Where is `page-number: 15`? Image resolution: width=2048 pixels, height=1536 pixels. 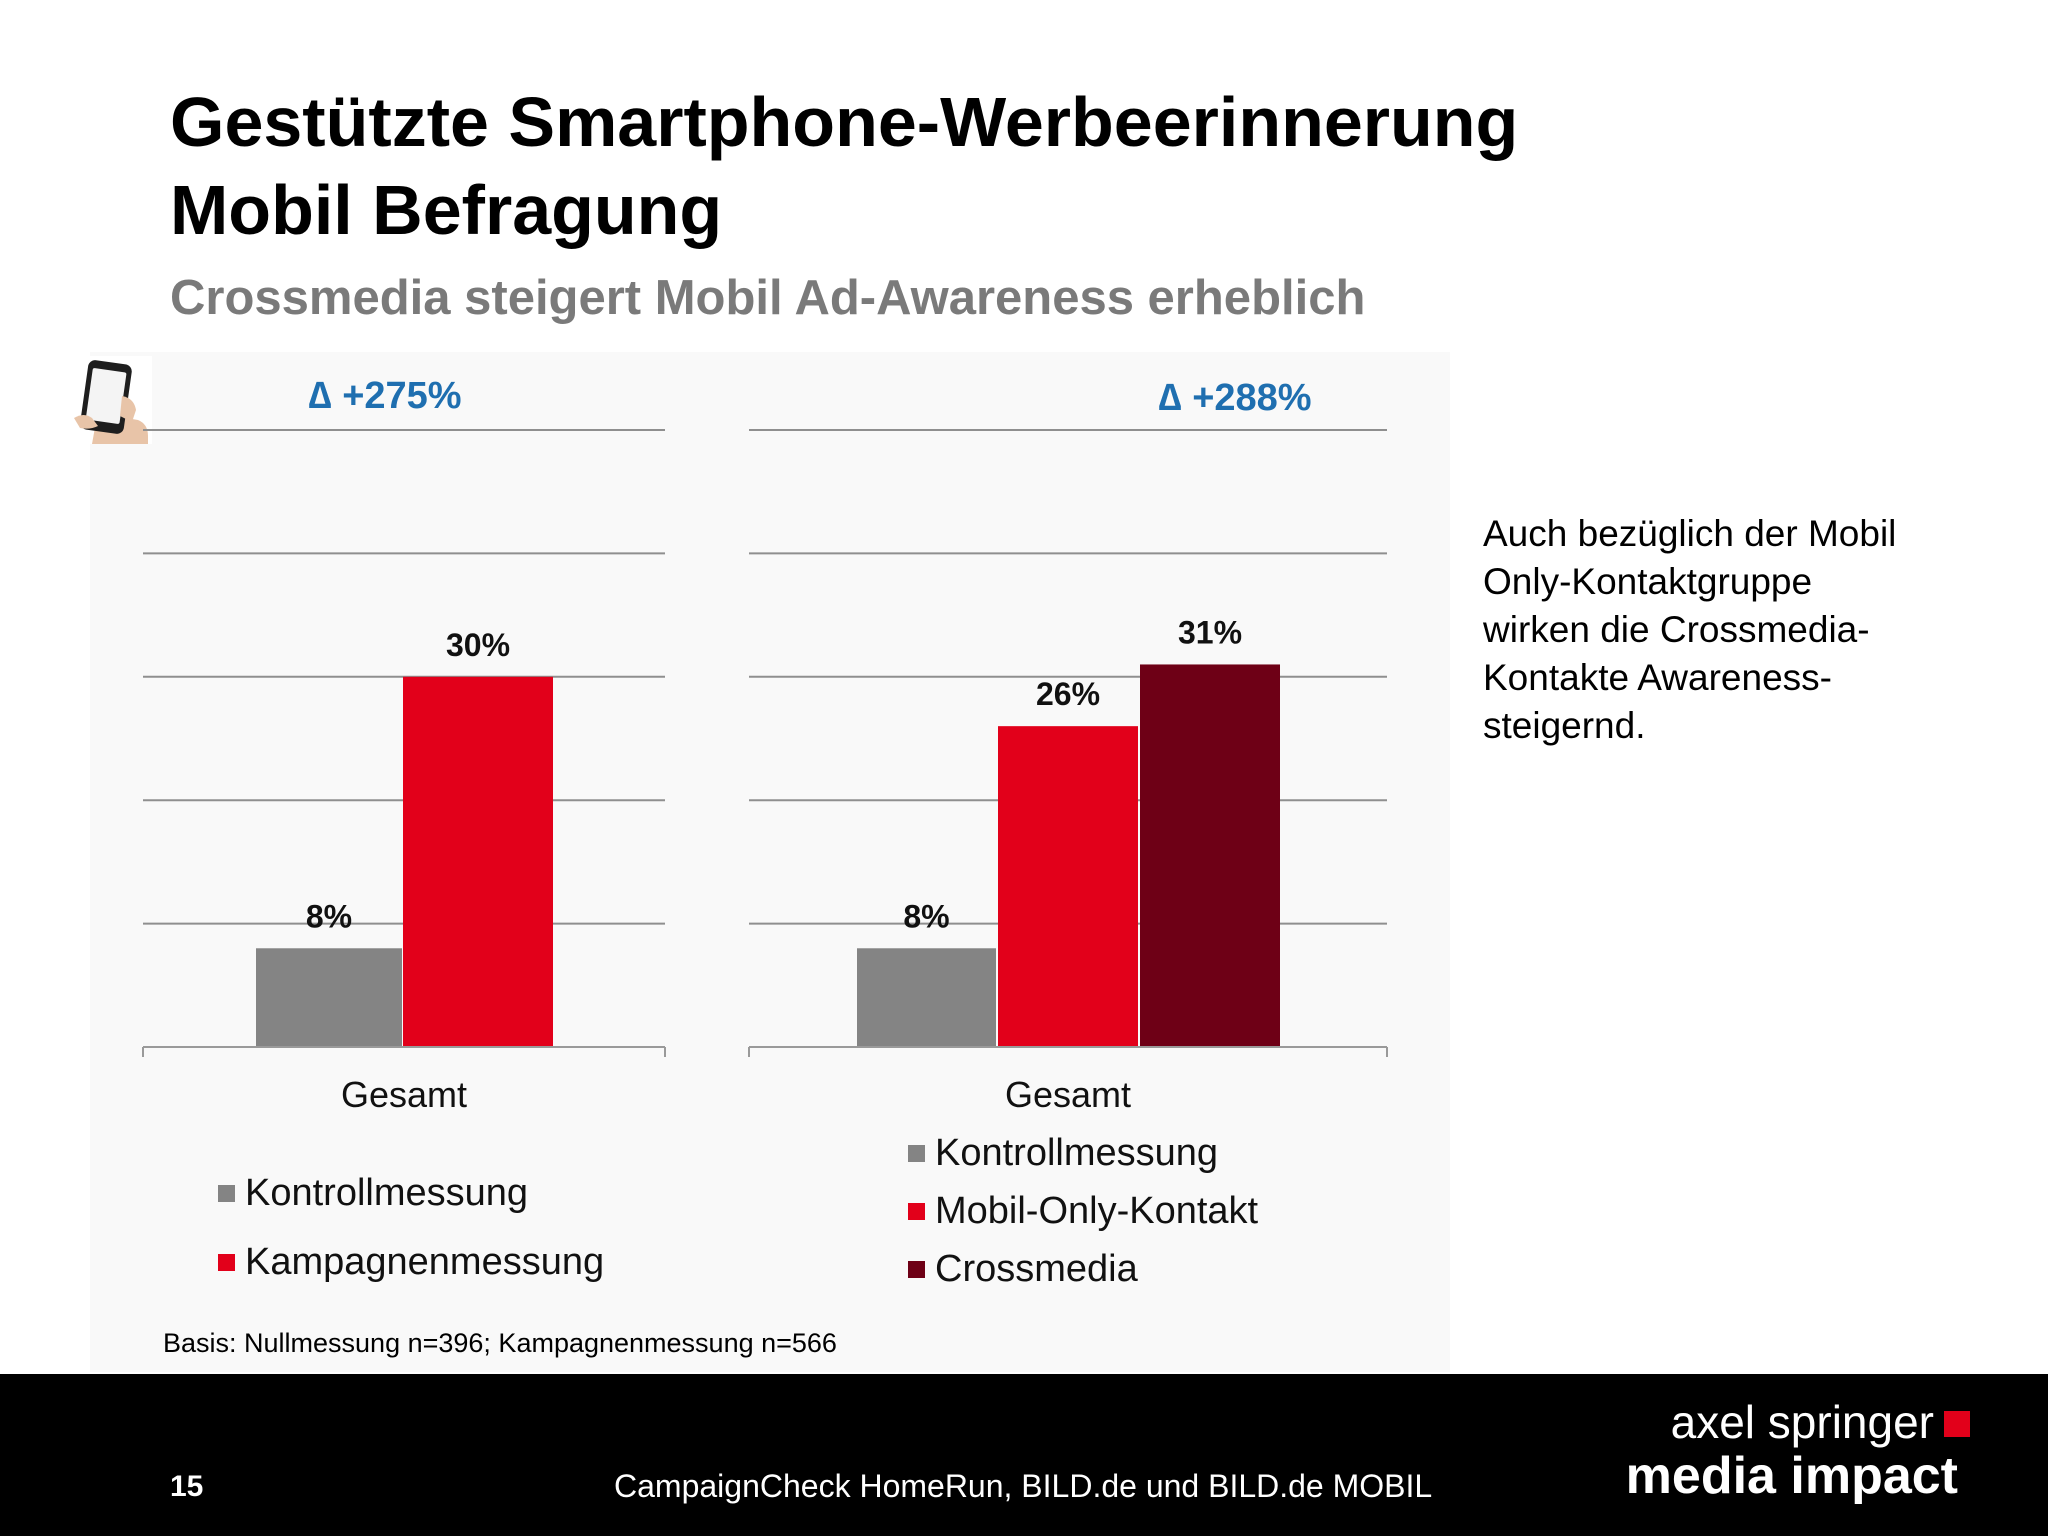 page-number: 15 is located at coordinates (187, 1486).